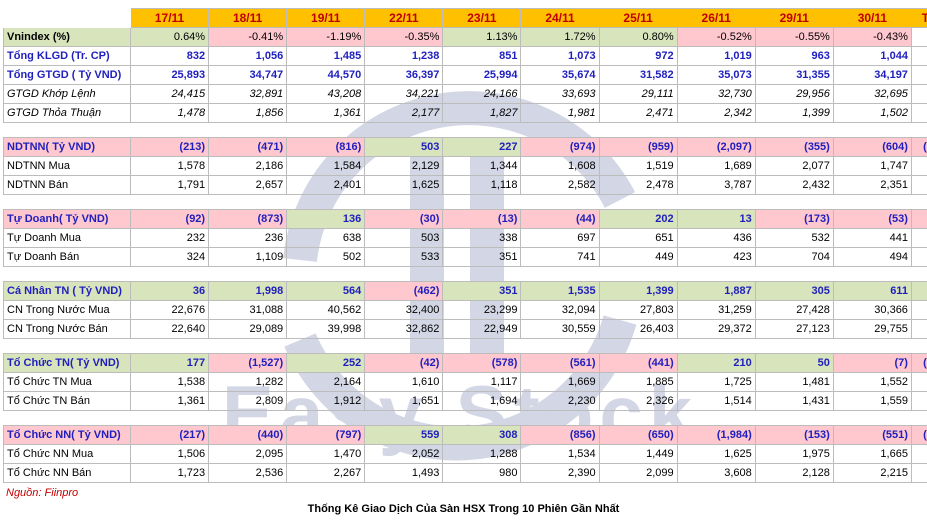  What do you see at coordinates (169, 435) in the screenshot?
I see `value-cell: (217)` at bounding box center [169, 435].